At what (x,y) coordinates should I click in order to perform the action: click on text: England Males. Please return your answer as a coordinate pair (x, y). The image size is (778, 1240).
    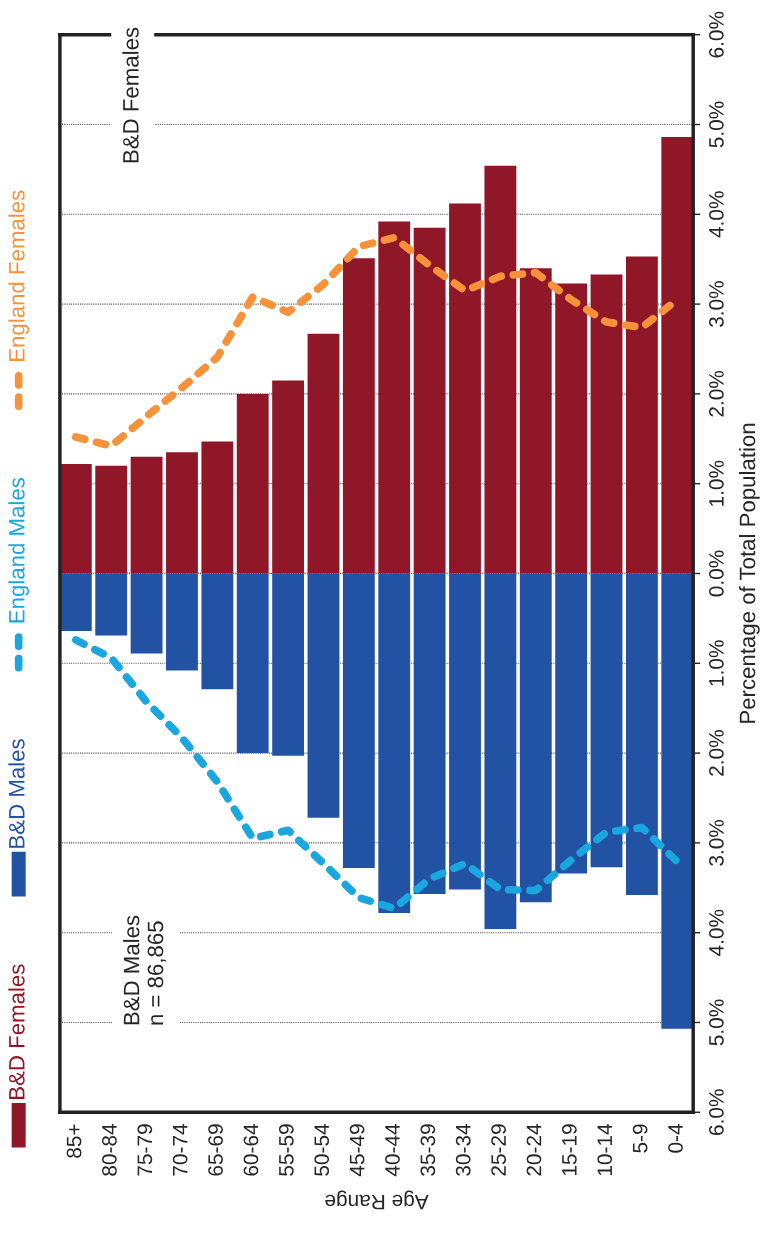
    Looking at the image, I should click on (19, 550).